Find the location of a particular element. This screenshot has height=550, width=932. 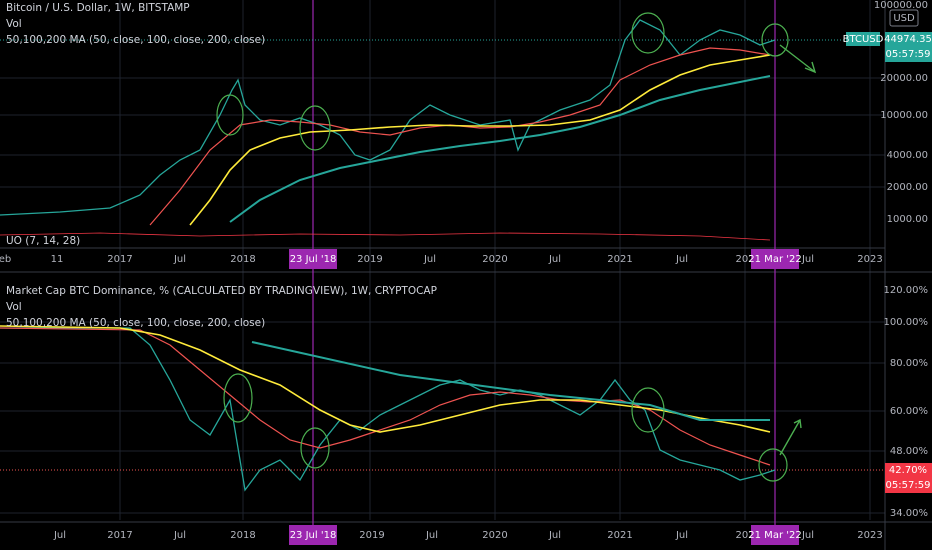

price-label: 100.00% is located at coordinates (906, 322).